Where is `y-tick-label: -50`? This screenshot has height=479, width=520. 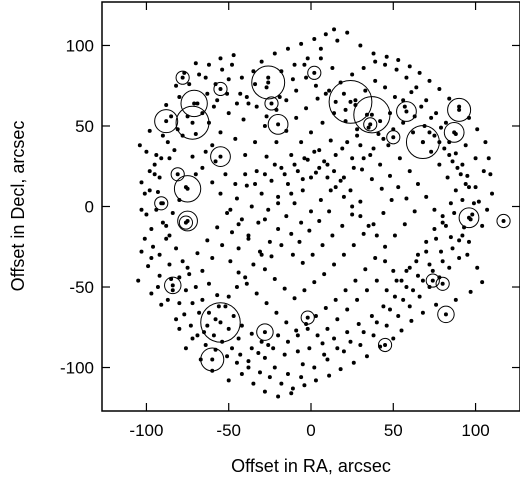 y-tick-label: -50 is located at coordinates (81, 287).